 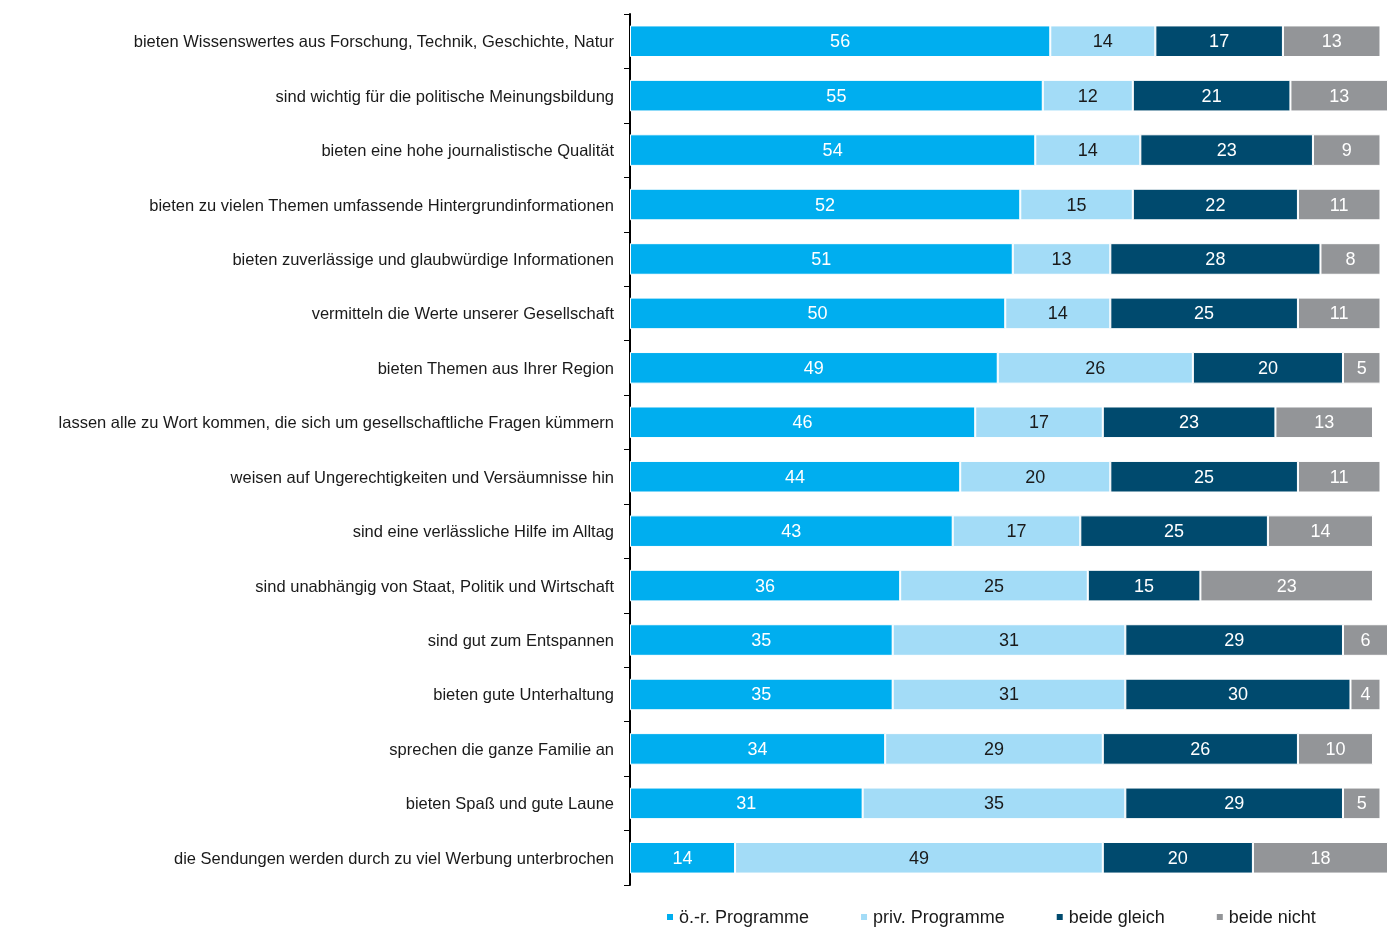 What do you see at coordinates (523, 694) in the screenshot?
I see `y-tick-label: bieten gute Unterhaltung` at bounding box center [523, 694].